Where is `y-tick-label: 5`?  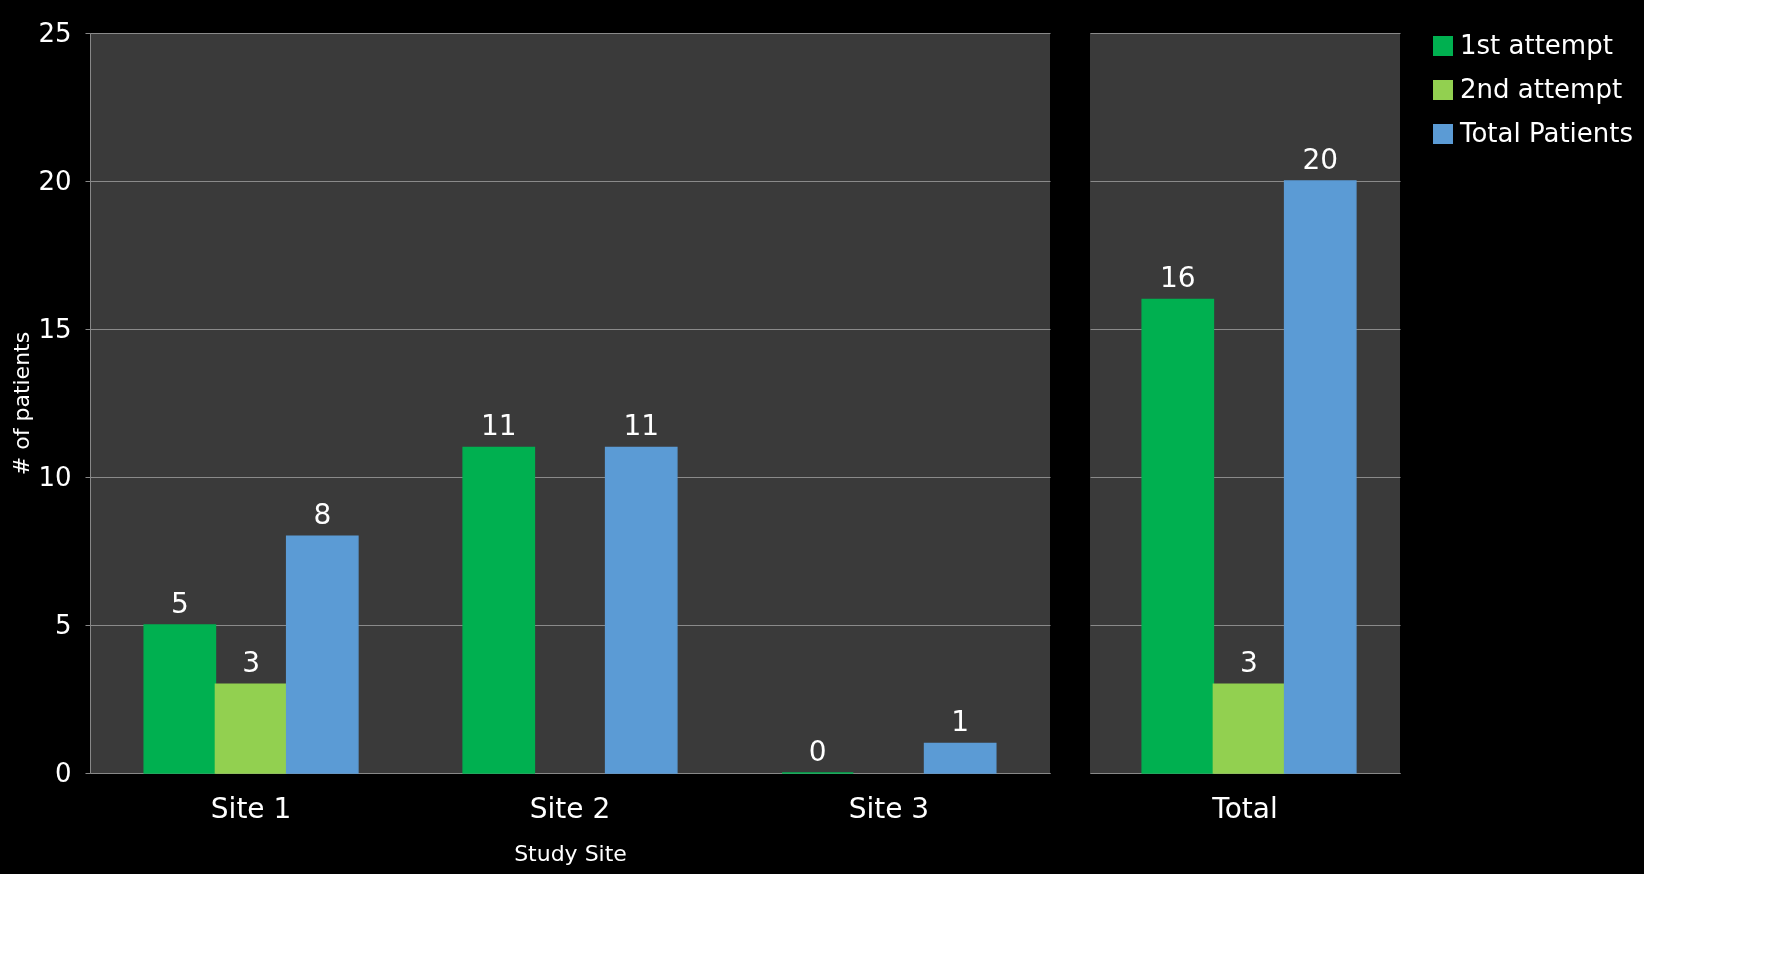
y-tick-label: 5 is located at coordinates (63, 624).